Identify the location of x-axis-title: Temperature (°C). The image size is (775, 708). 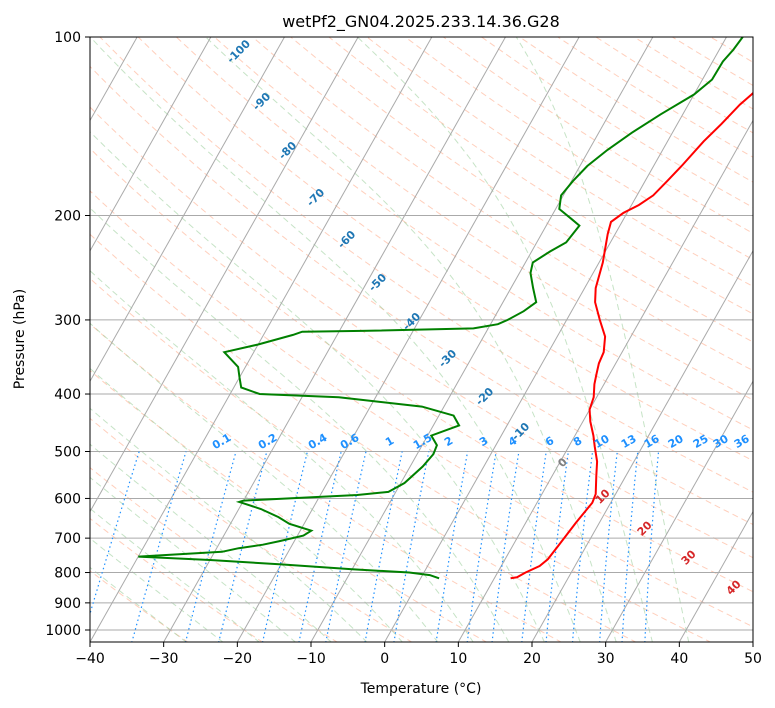
(421, 689).